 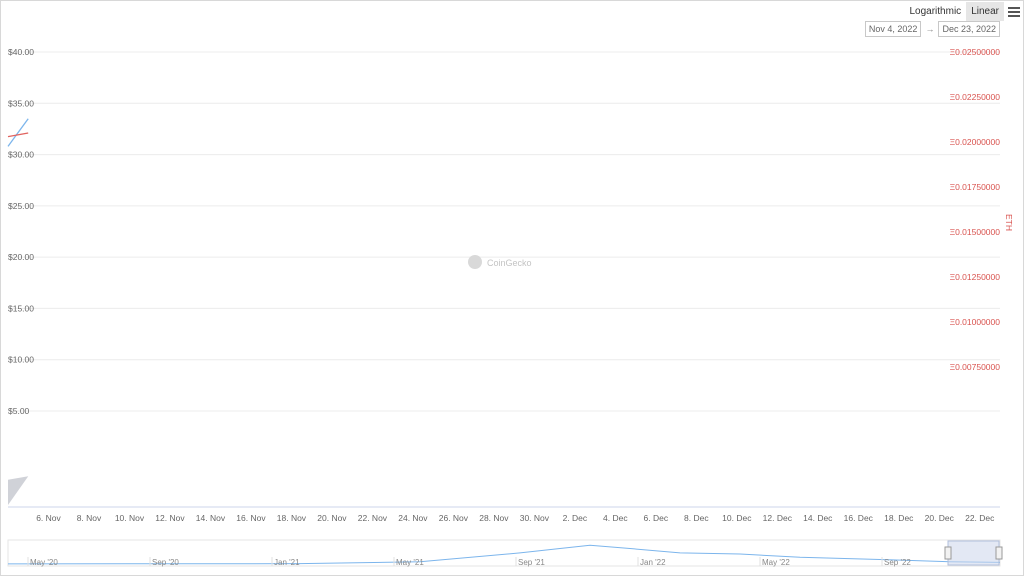 I want to click on y-left-tick-label: $10.00, so click(x=21, y=360).